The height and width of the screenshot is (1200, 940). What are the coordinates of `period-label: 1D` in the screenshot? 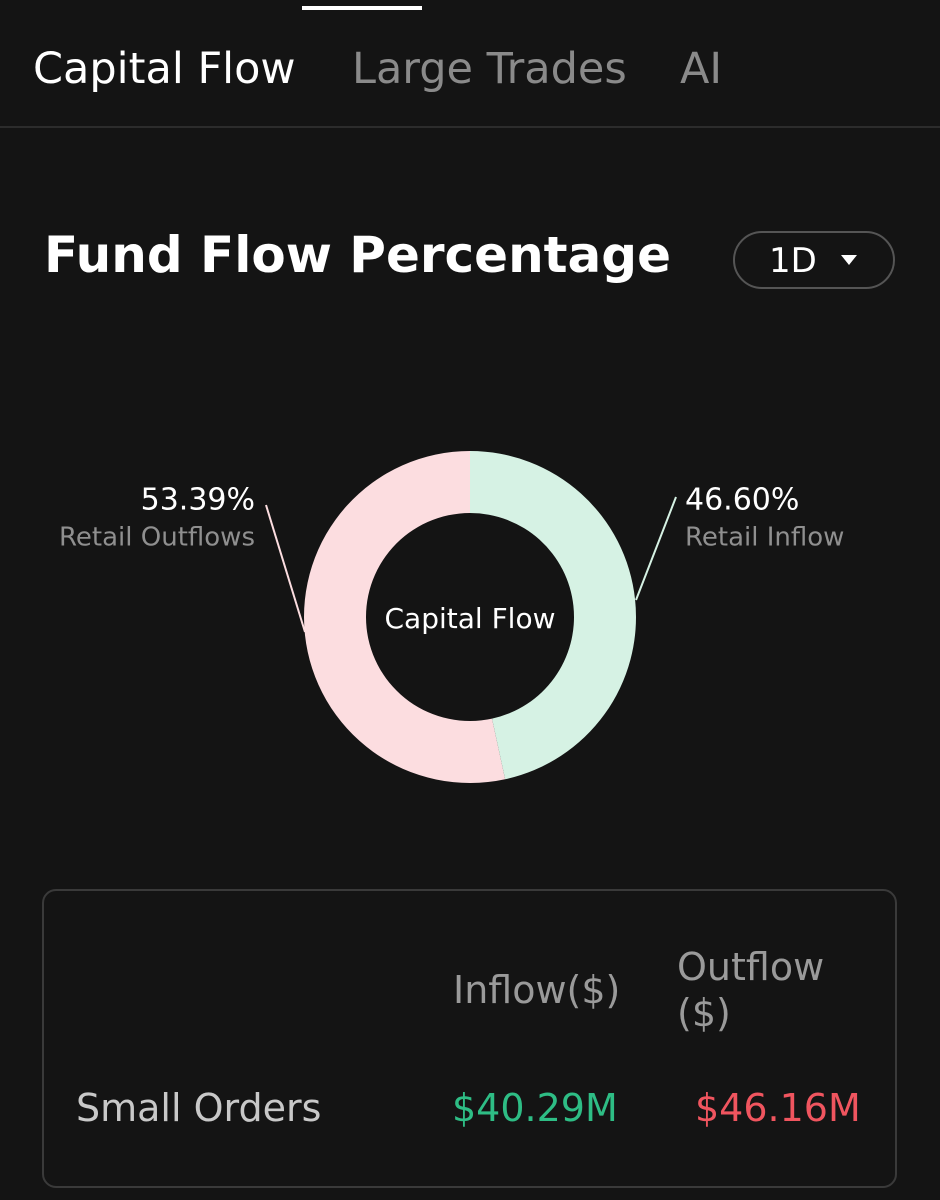 It's located at (793, 261).